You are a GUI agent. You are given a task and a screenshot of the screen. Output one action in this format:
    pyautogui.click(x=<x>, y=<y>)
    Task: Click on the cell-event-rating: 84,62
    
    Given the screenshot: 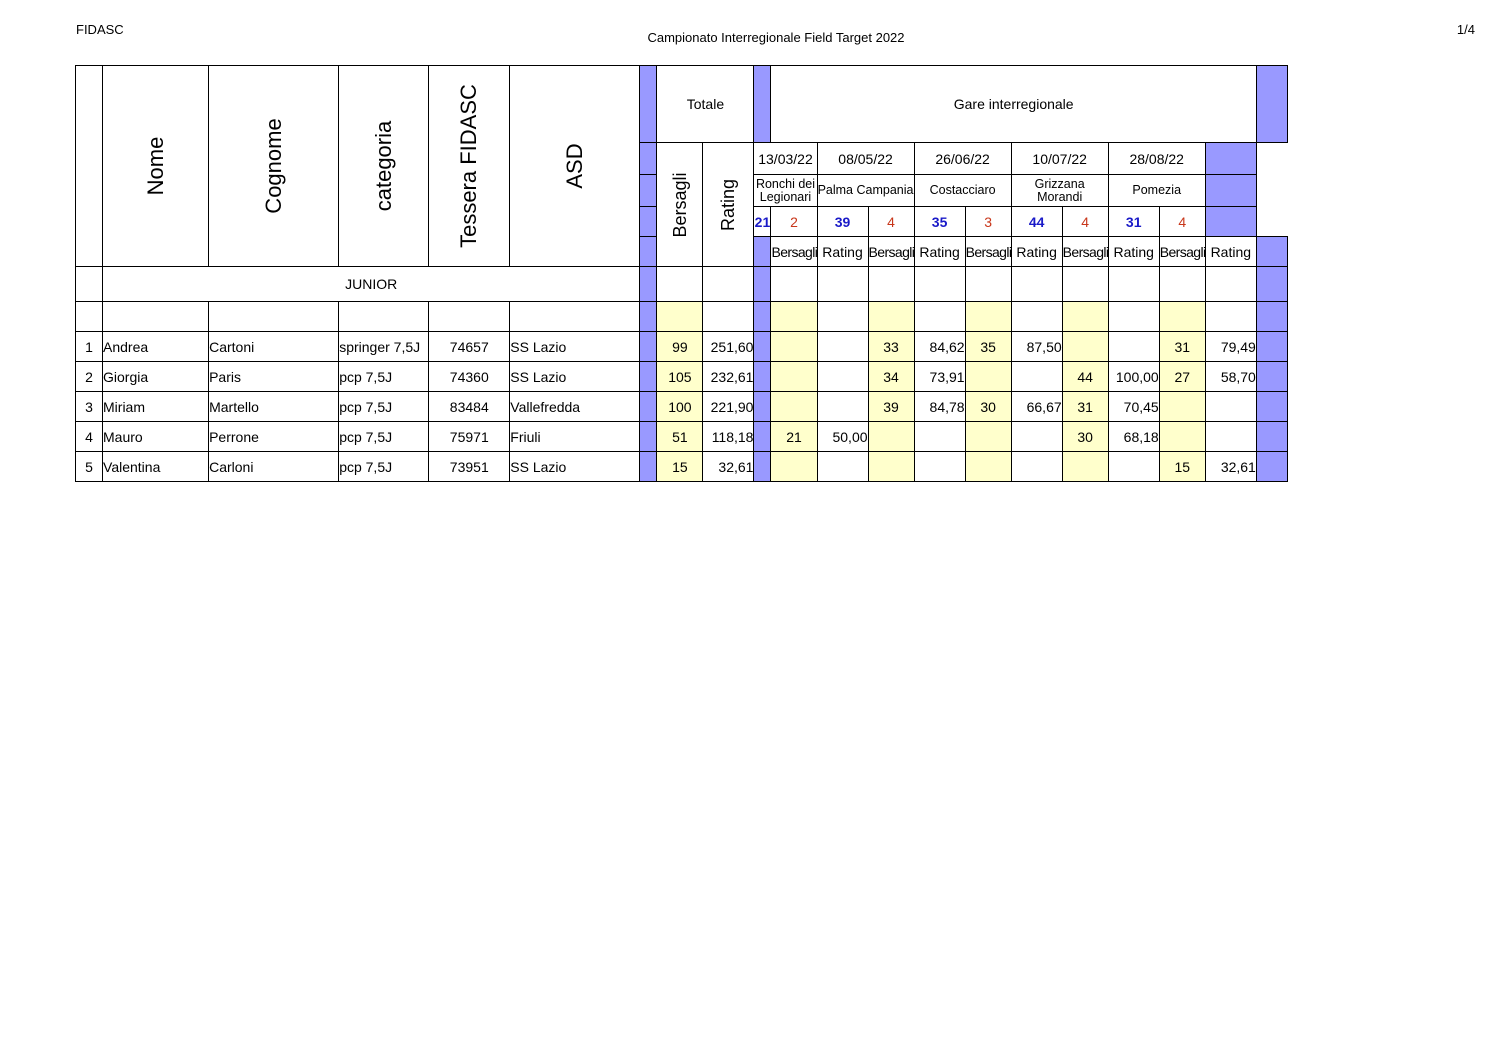 What is the action you would take?
    pyautogui.click(x=939, y=346)
    